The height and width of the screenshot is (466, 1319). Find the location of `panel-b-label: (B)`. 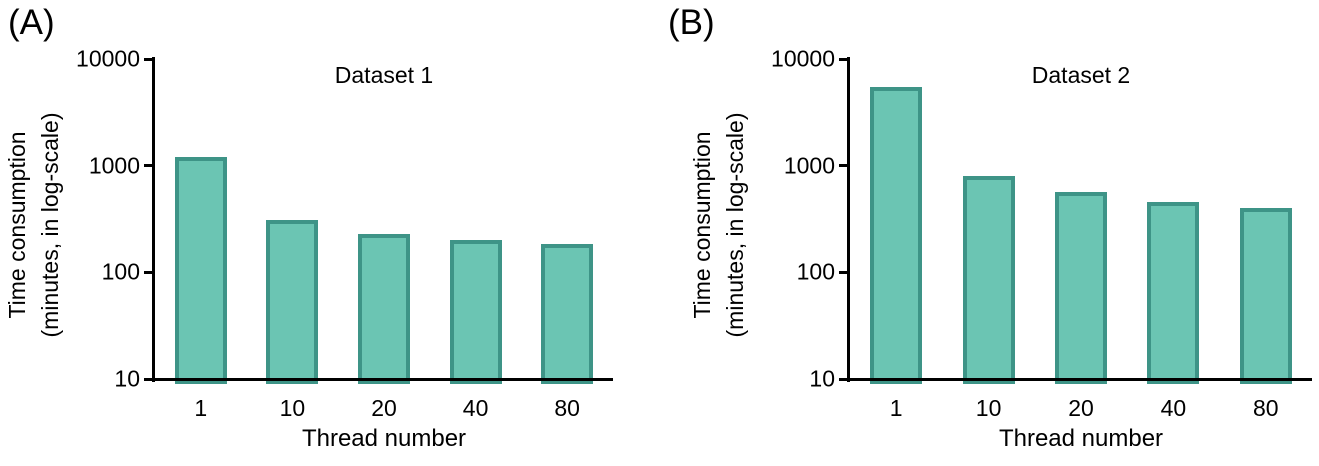

panel-b-label: (B) is located at coordinates (691, 22).